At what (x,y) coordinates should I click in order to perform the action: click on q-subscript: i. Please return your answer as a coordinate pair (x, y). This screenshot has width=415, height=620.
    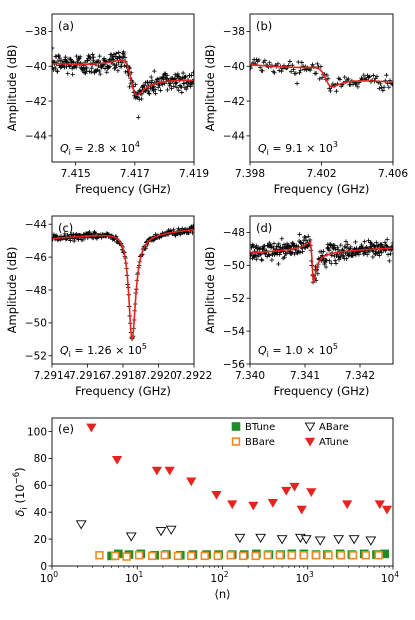
    Looking at the image, I should click on (268, 152).